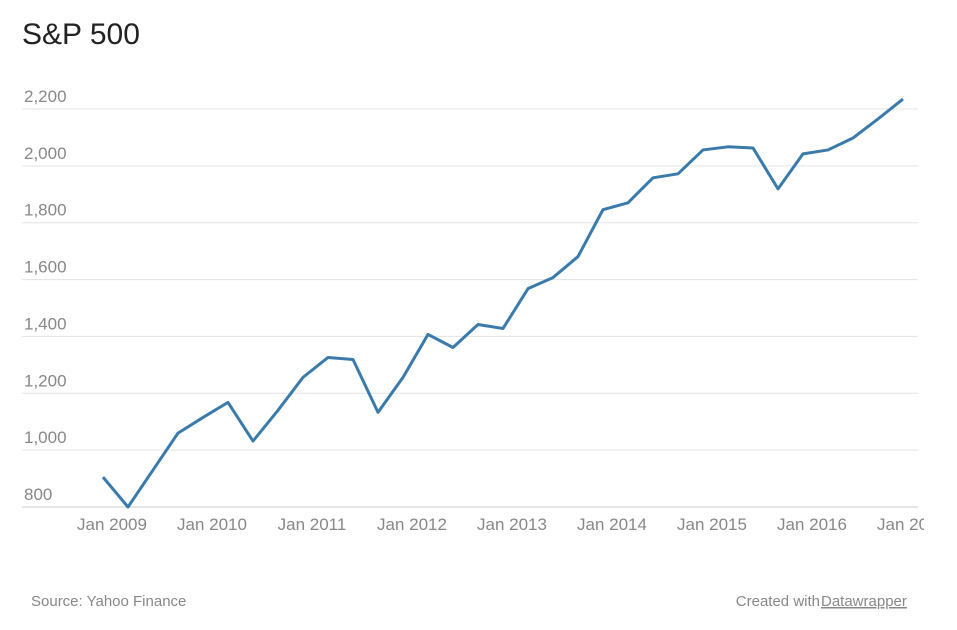 This screenshot has width=957, height=630. I want to click on y-tick-label: 2,000, so click(45, 153).